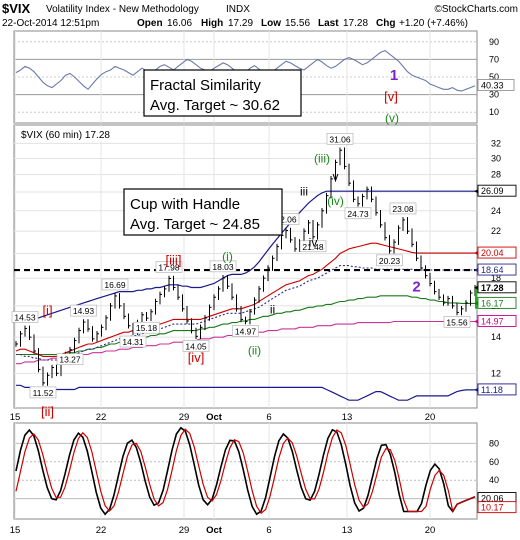  What do you see at coordinates (492, 303) in the screenshot?
I see `right-value-label: 16.17` at bounding box center [492, 303].